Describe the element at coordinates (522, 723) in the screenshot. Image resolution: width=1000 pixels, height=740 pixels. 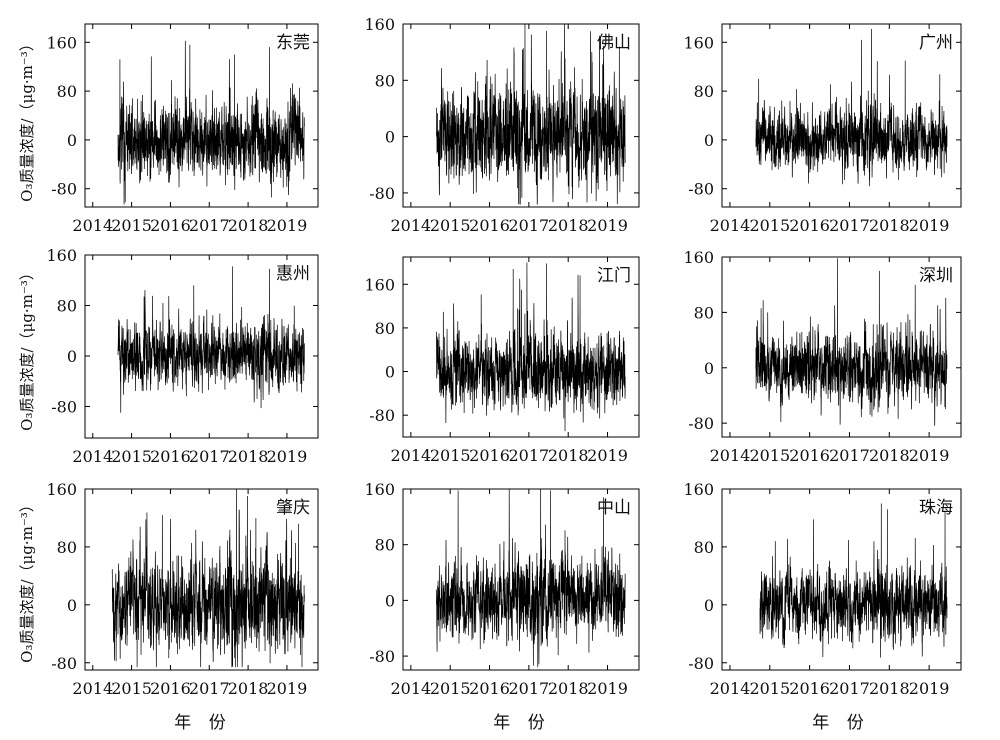
I see `x-axis-label-col-2: 年 份` at that location.